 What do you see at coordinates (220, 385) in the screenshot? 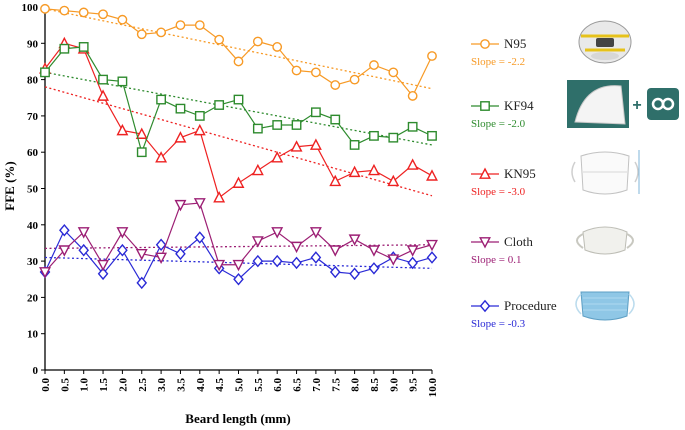
I see `x-tick-label: 4.5` at bounding box center [220, 385].